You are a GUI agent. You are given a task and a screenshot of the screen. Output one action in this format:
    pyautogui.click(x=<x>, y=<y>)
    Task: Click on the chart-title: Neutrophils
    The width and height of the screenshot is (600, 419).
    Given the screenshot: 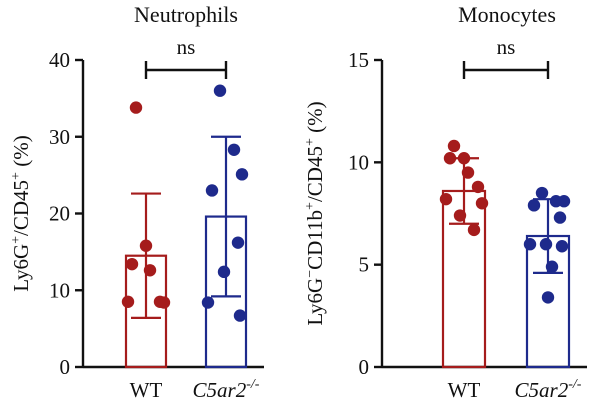 What is the action you would take?
    pyautogui.click(x=186, y=14)
    